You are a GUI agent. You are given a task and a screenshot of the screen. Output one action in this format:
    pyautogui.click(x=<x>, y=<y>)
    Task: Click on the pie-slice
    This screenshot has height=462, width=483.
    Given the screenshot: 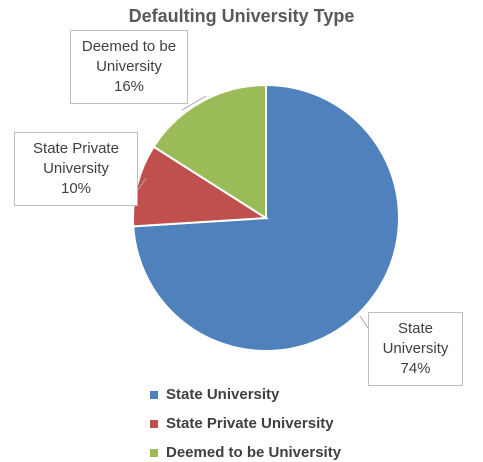 What is the action you would take?
    pyautogui.click(x=209, y=151)
    